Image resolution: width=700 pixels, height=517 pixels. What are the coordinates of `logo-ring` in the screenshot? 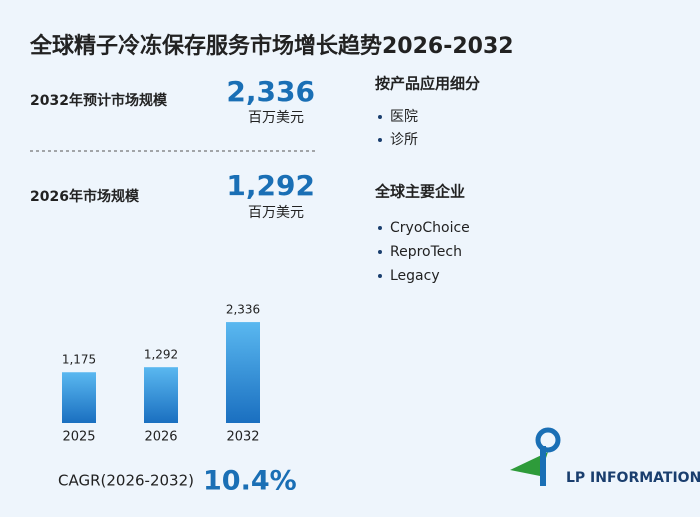 It's located at (548, 440).